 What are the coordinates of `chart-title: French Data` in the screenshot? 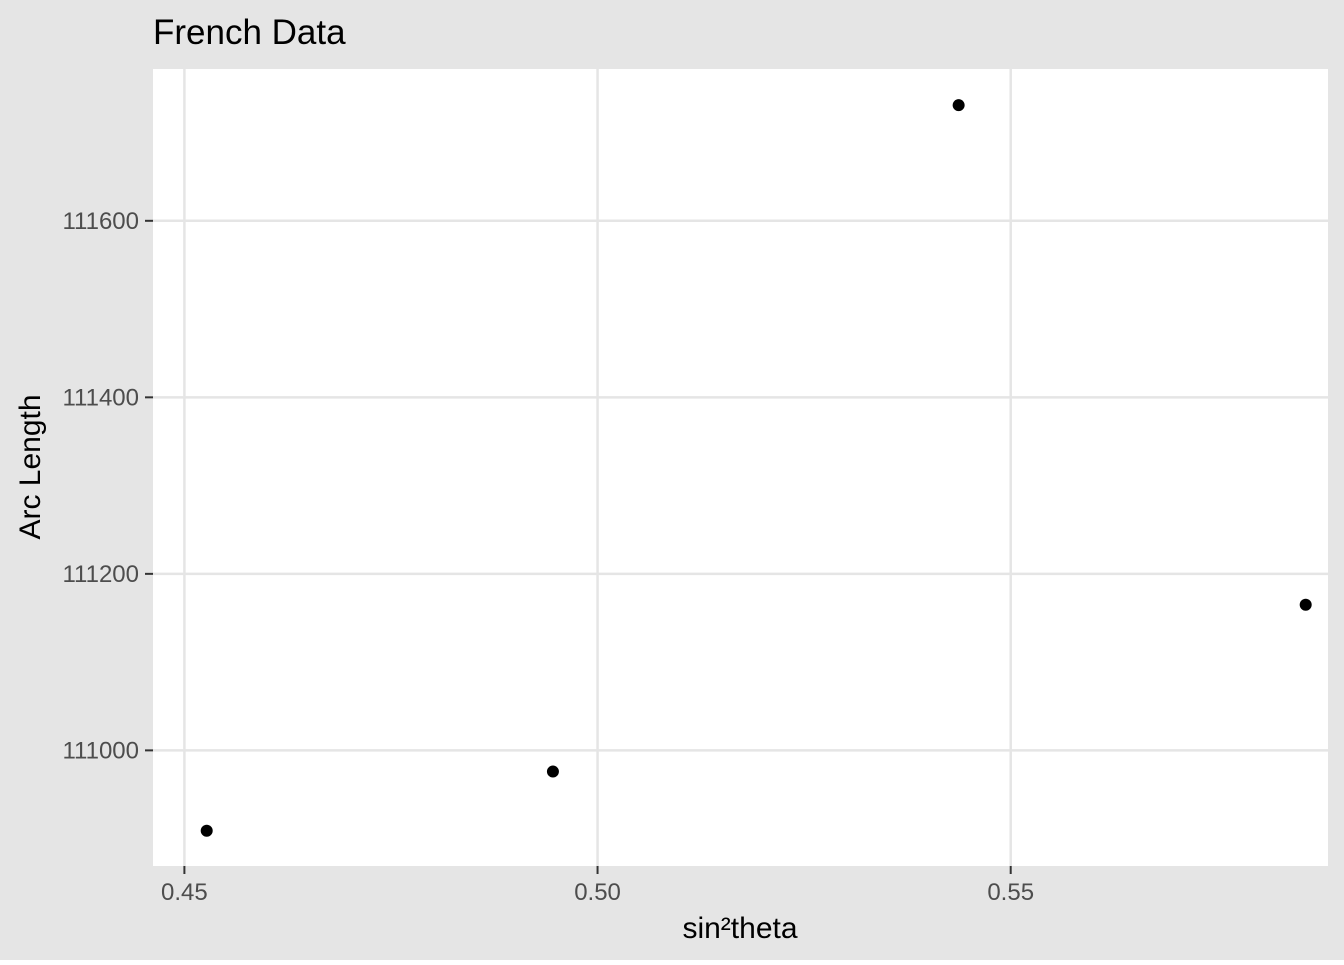 It's located at (249, 32).